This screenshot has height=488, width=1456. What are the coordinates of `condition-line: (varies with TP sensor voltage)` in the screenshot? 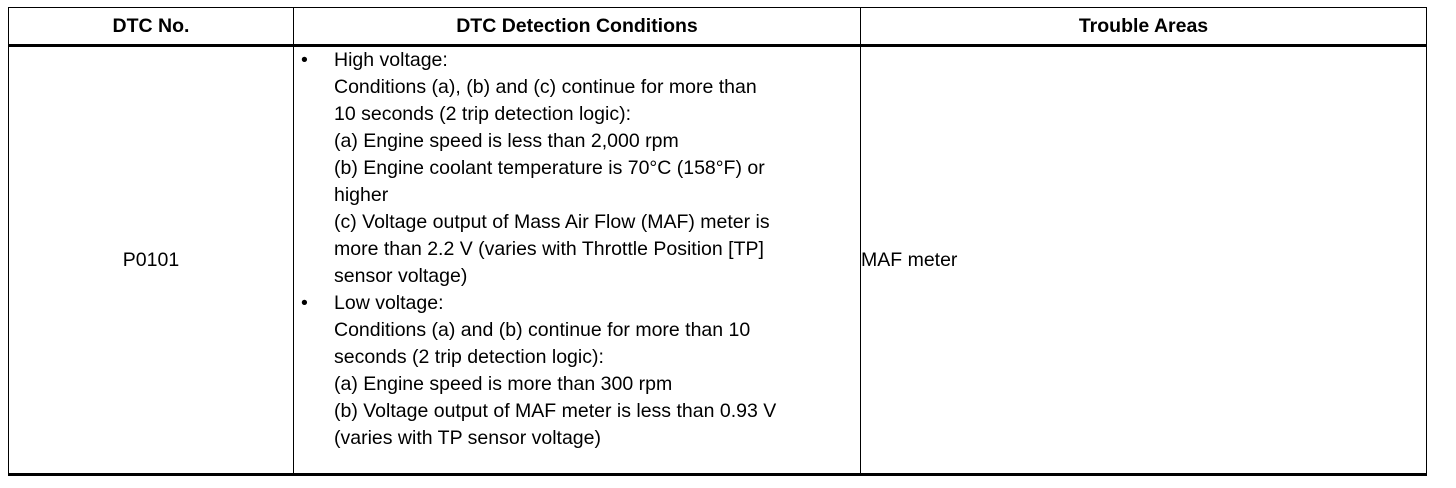 It's located at (467, 438).